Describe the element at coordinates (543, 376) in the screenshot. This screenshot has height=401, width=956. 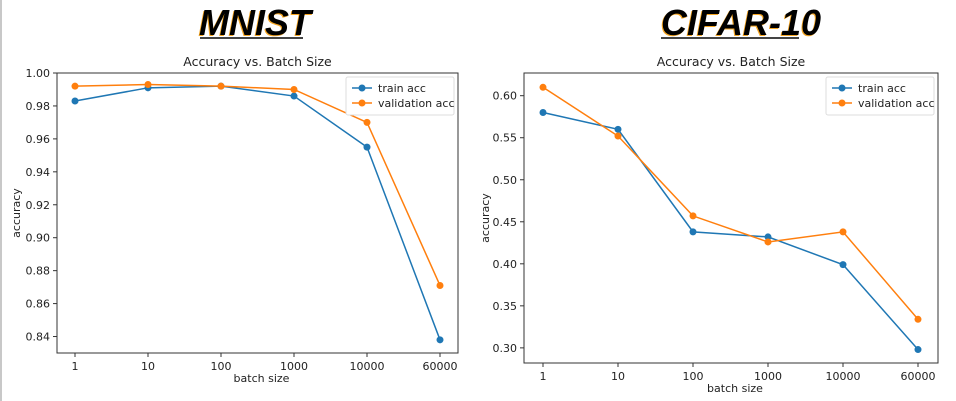
I see `cifar-xtick-label: 1` at that location.